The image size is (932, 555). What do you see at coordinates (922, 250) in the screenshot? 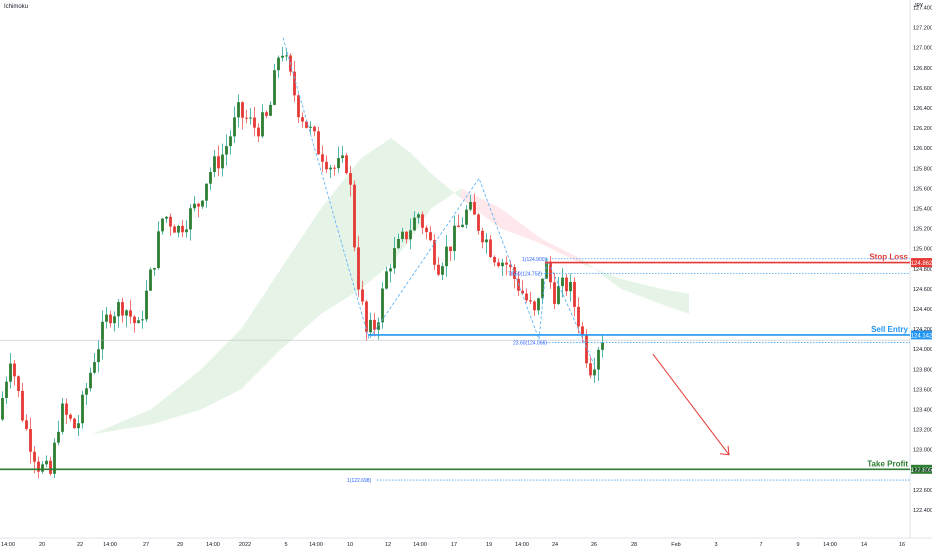
I see `y-tick-label: 125.000` at bounding box center [922, 250].